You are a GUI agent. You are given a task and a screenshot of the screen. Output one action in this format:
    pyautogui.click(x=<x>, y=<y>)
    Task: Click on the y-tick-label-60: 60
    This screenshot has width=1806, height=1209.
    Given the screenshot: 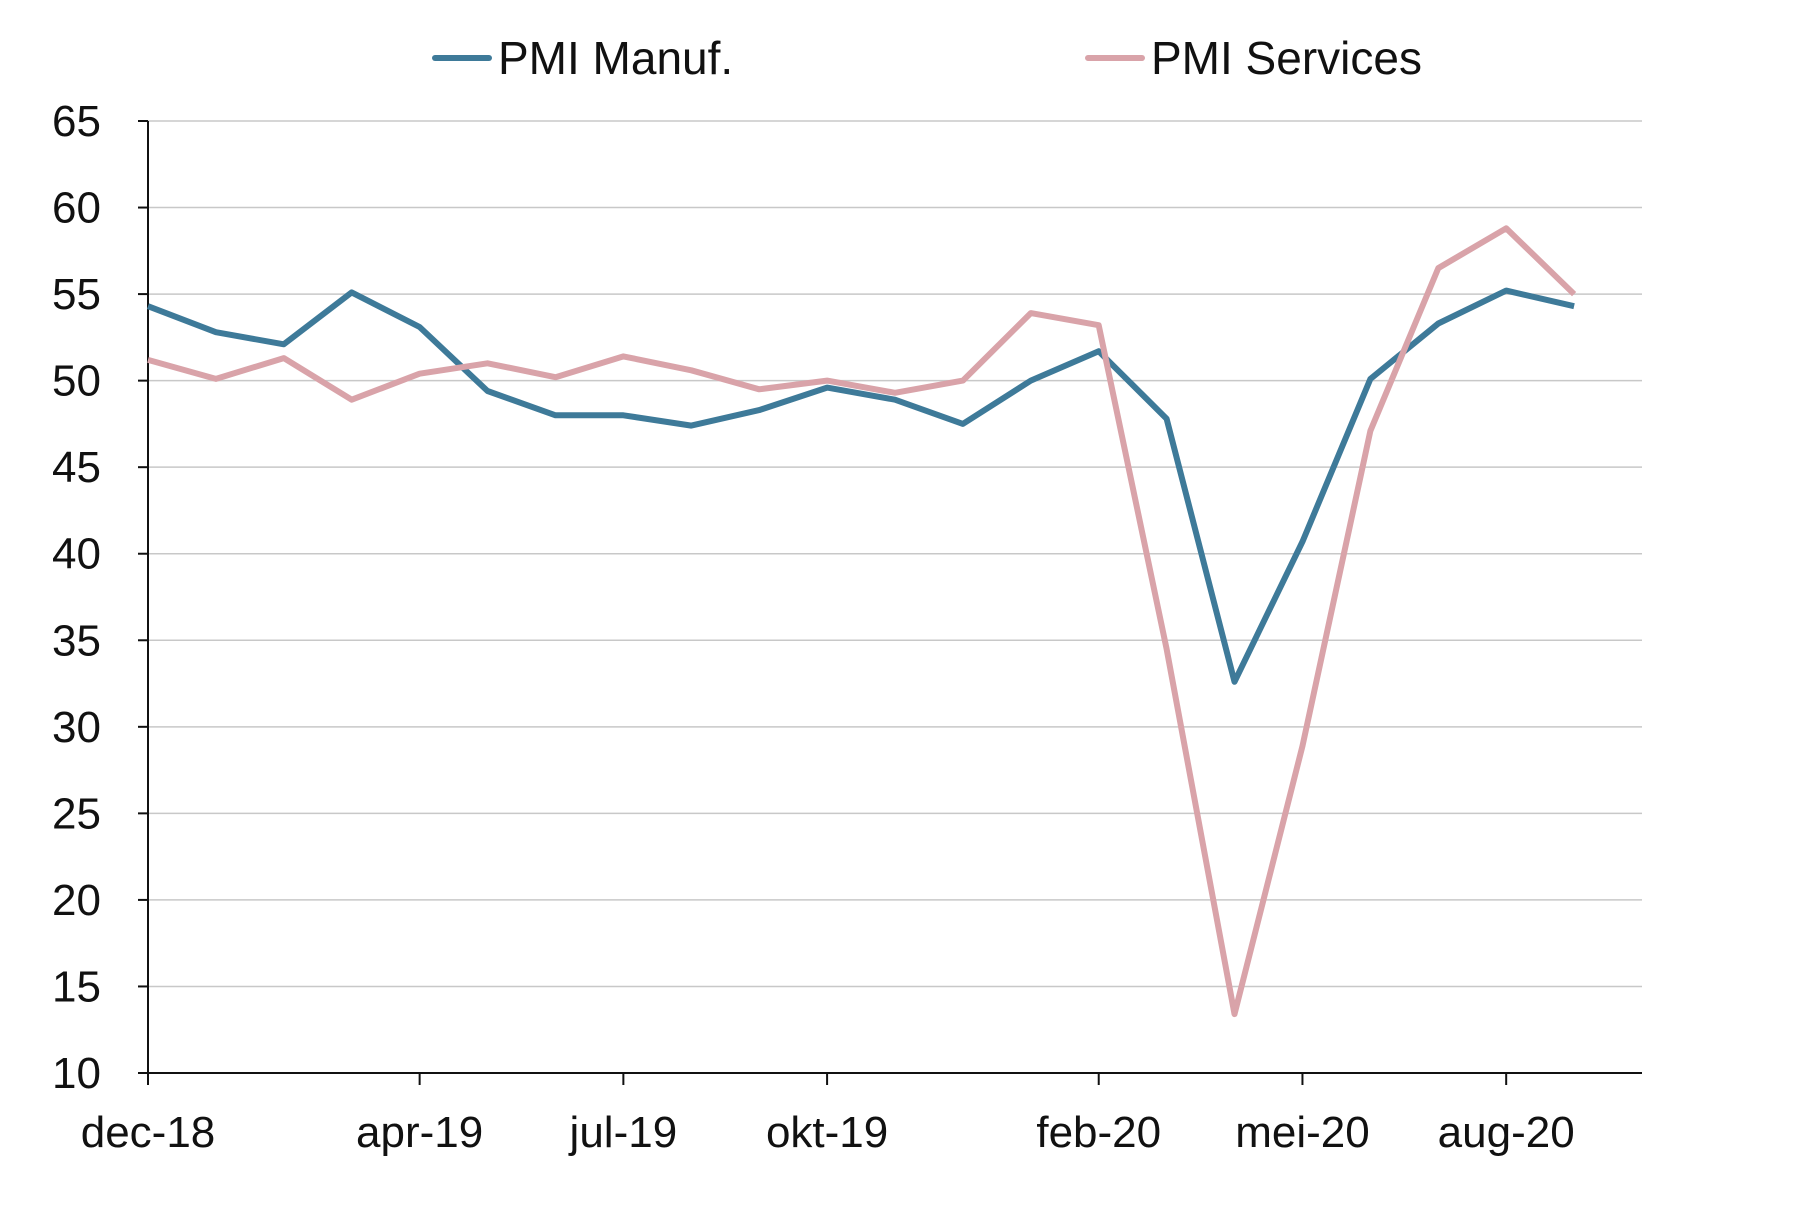 What is the action you would take?
    pyautogui.click(x=76, y=208)
    